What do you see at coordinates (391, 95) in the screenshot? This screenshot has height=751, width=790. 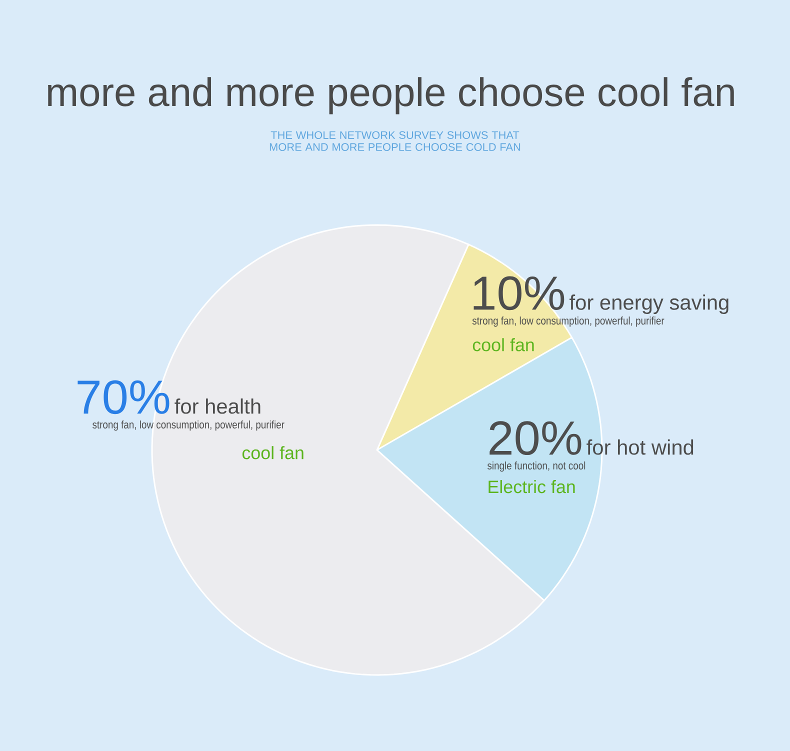 I see `chart-title: more and more people choose cool fan` at bounding box center [391, 95].